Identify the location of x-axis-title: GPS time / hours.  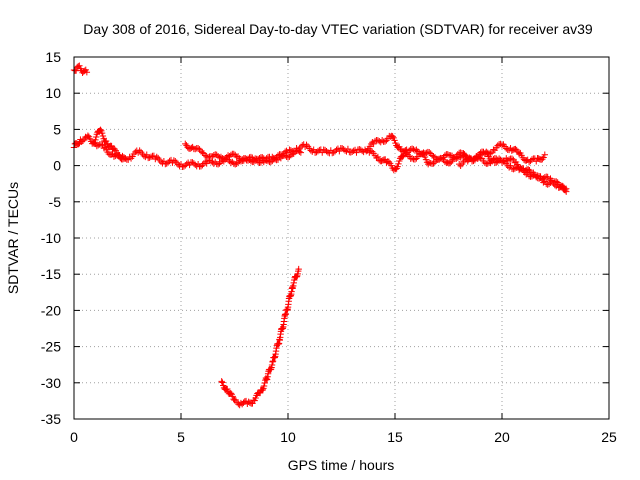
(341, 465).